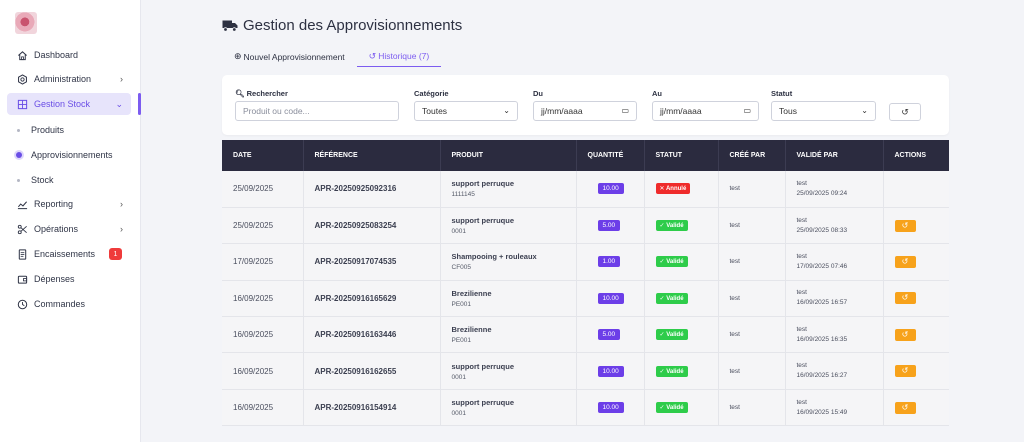 This screenshot has height=442, width=1024. What do you see at coordinates (705, 111) in the screenshot?
I see `to-date-input: jj/mm/aaaa ▭` at bounding box center [705, 111].